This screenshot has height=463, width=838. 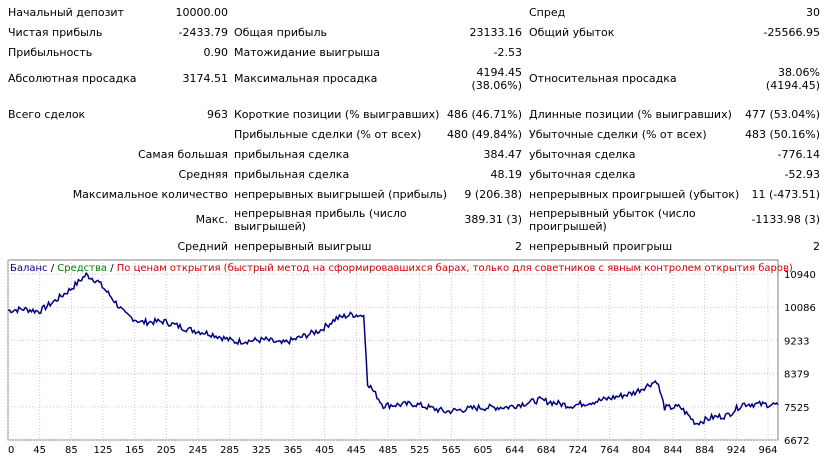 What do you see at coordinates (546, 450) in the screenshot?
I see `x-tick-label: 684` at bounding box center [546, 450].